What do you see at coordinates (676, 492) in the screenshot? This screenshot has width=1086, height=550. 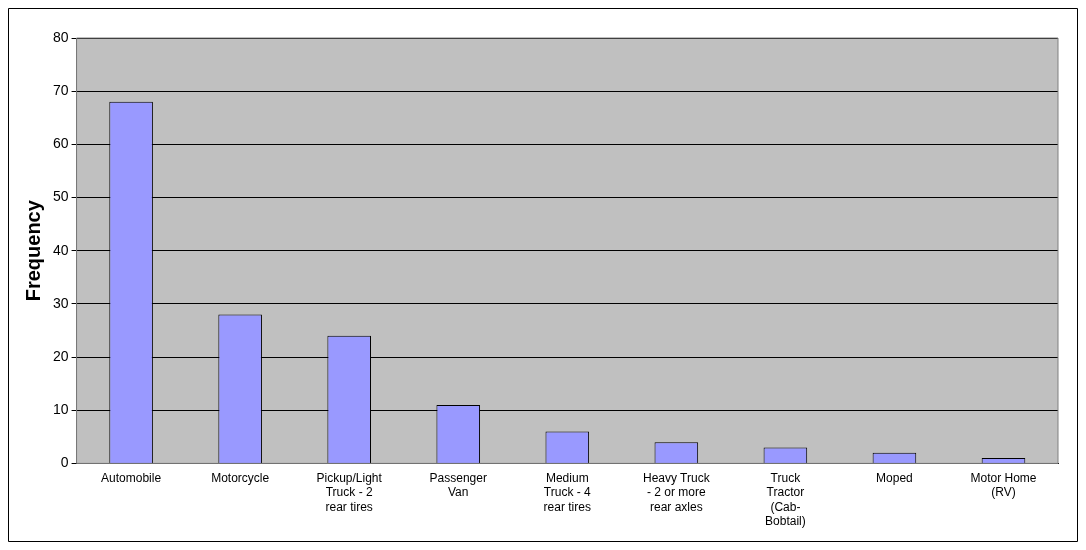 I see `x-tick-label: Heavy Truck - 2 or more rear axles` at bounding box center [676, 492].